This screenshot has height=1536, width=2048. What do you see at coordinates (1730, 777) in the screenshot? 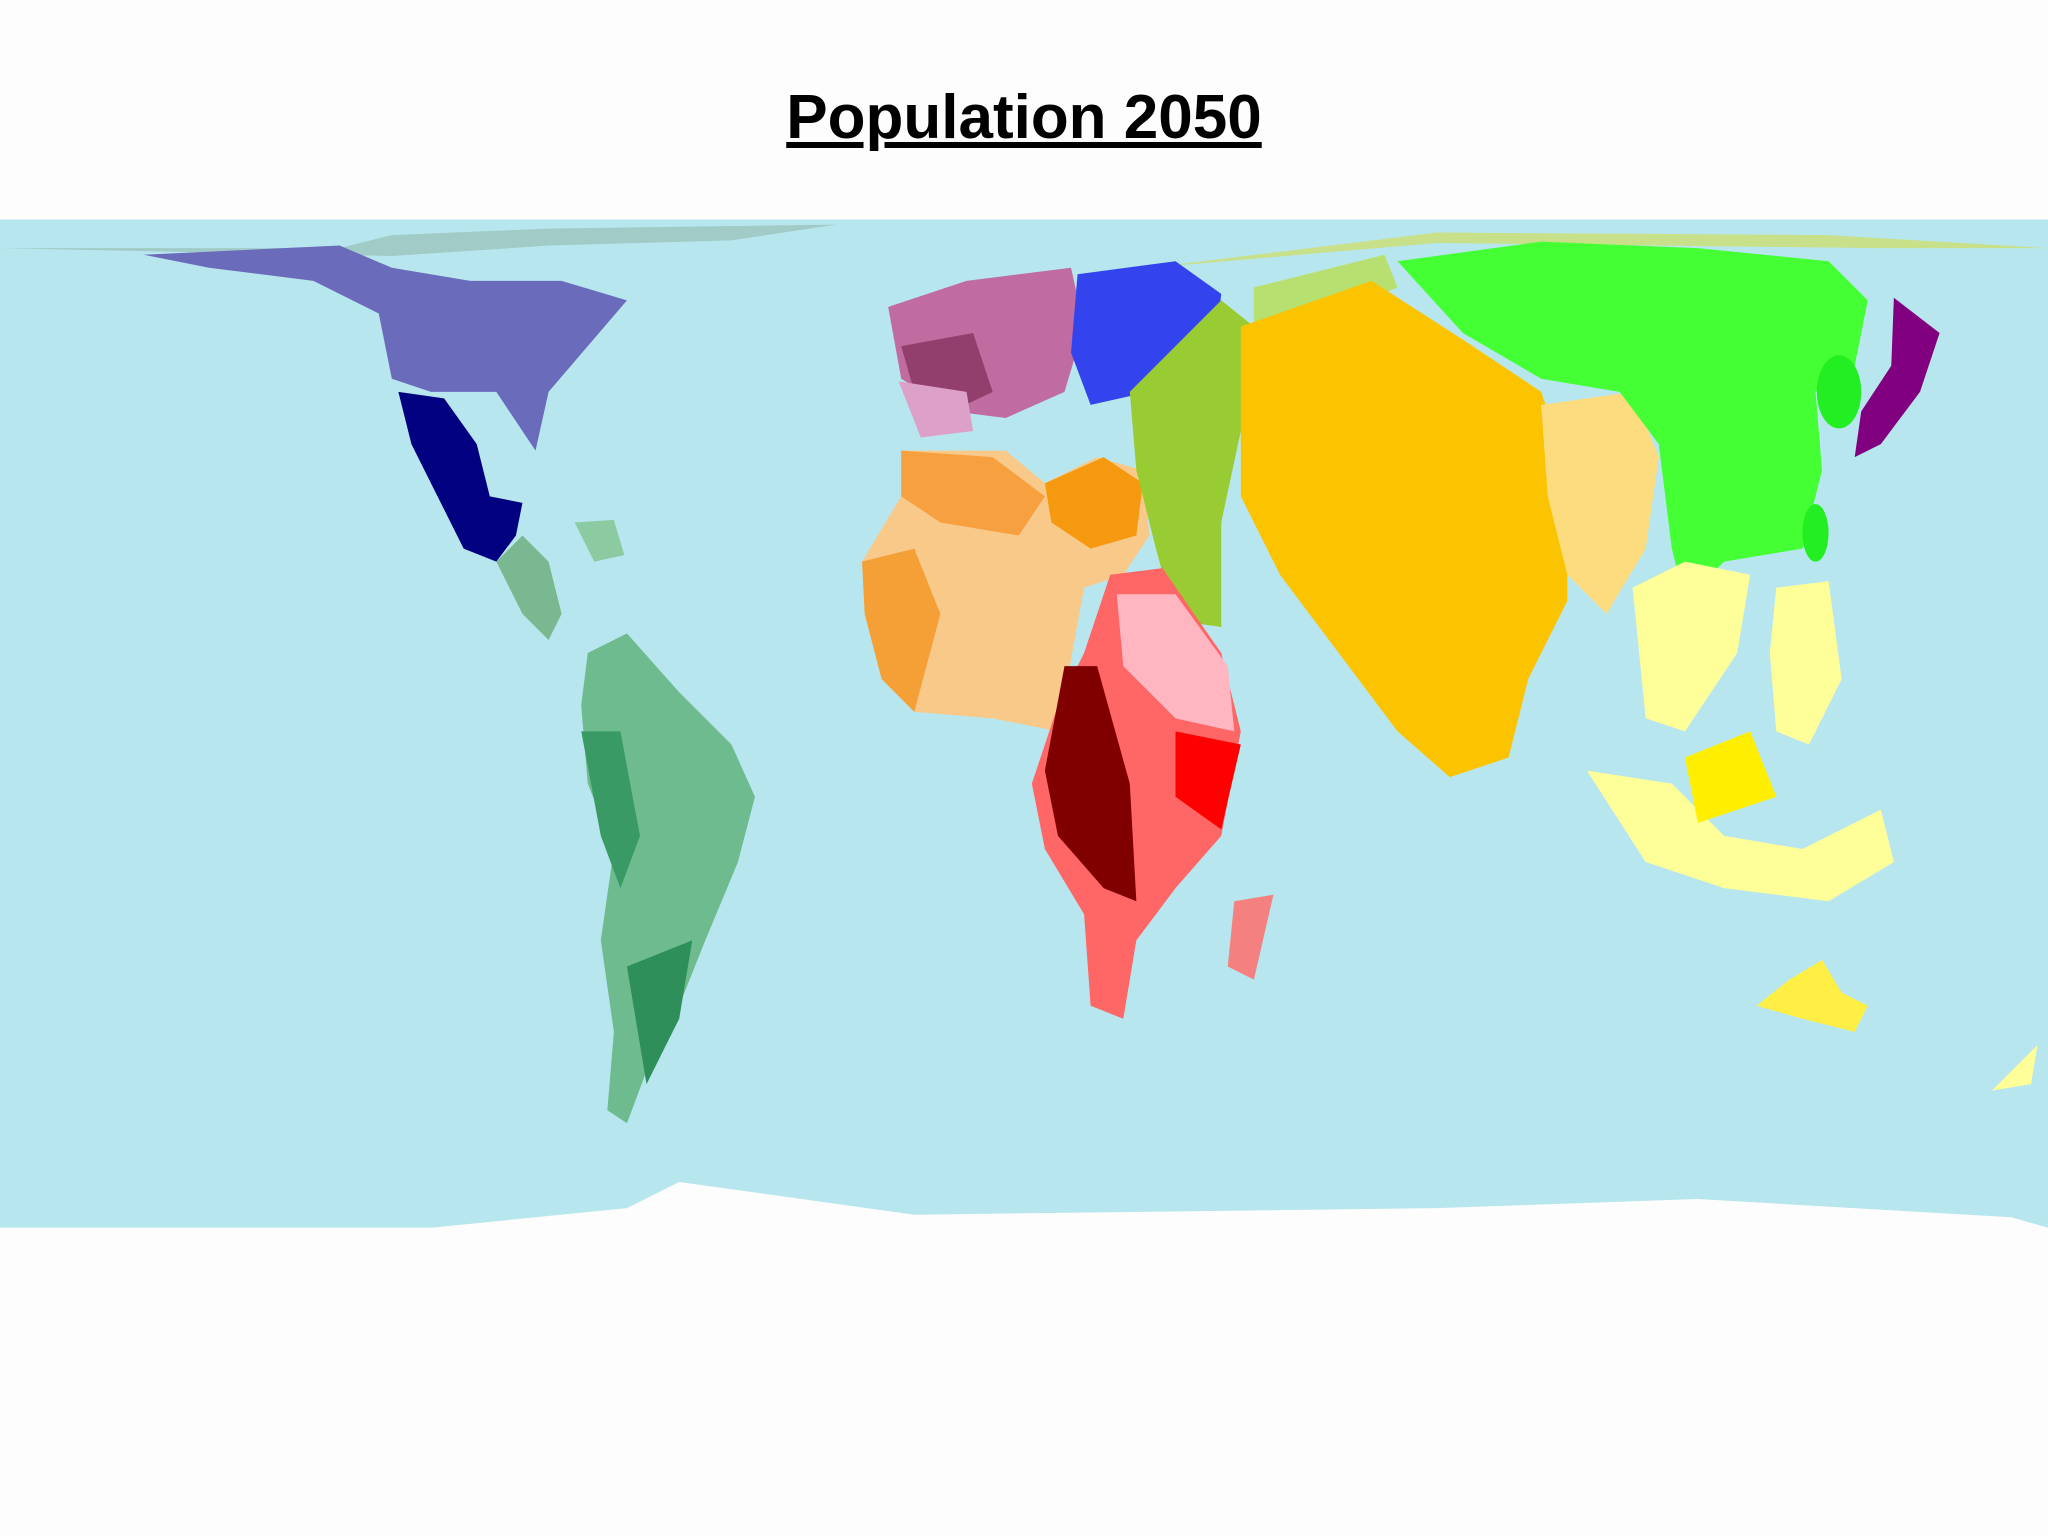
I see `malaysia` at bounding box center [1730, 777].